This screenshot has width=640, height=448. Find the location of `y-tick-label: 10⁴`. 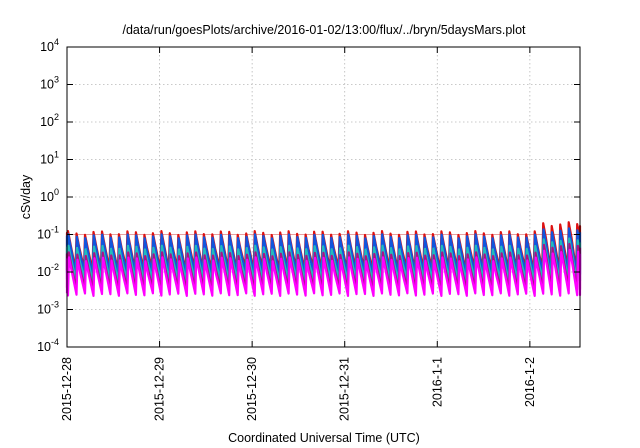

y-tick-label: 10⁴ is located at coordinates (49, 45).